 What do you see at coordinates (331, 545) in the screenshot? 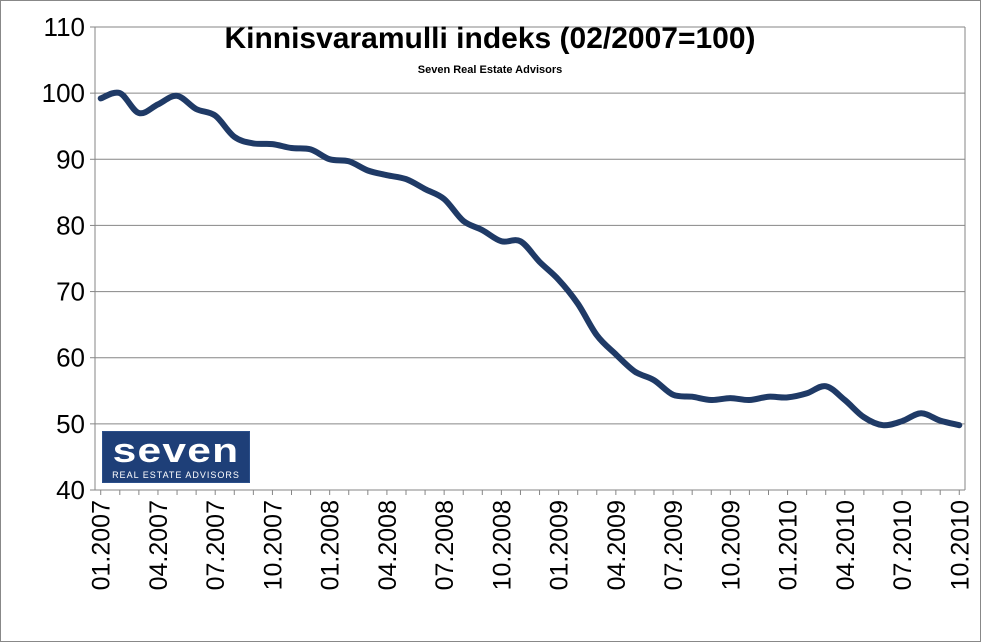
I see `x-tick-label: 01.2008` at bounding box center [331, 545].